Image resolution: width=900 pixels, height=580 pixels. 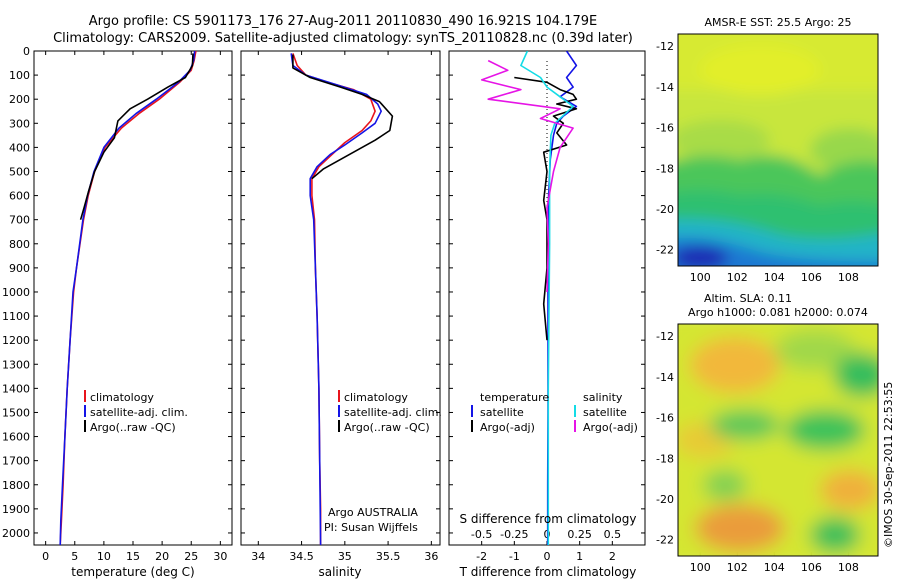 What do you see at coordinates (345, 556) in the screenshot?
I see `x-tick-label: 35` at bounding box center [345, 556].